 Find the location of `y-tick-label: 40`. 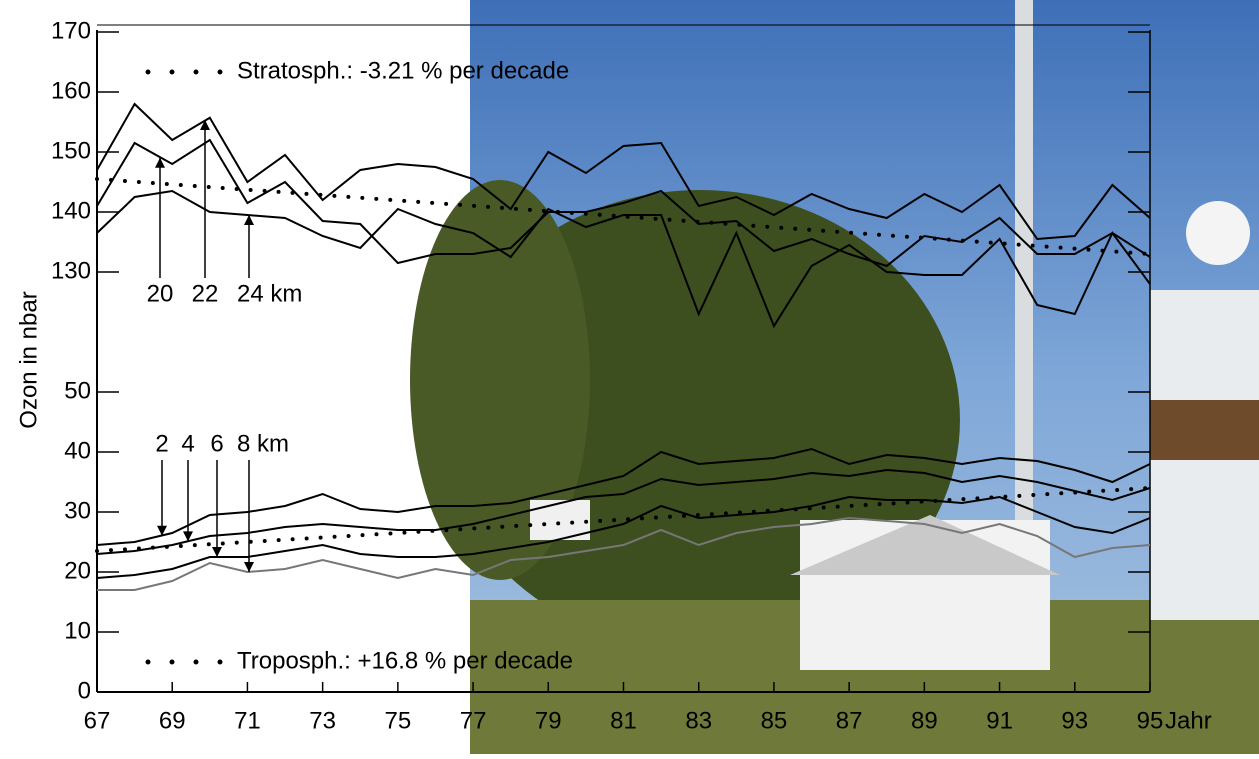

y-tick-label: 40 is located at coordinates (77, 450).